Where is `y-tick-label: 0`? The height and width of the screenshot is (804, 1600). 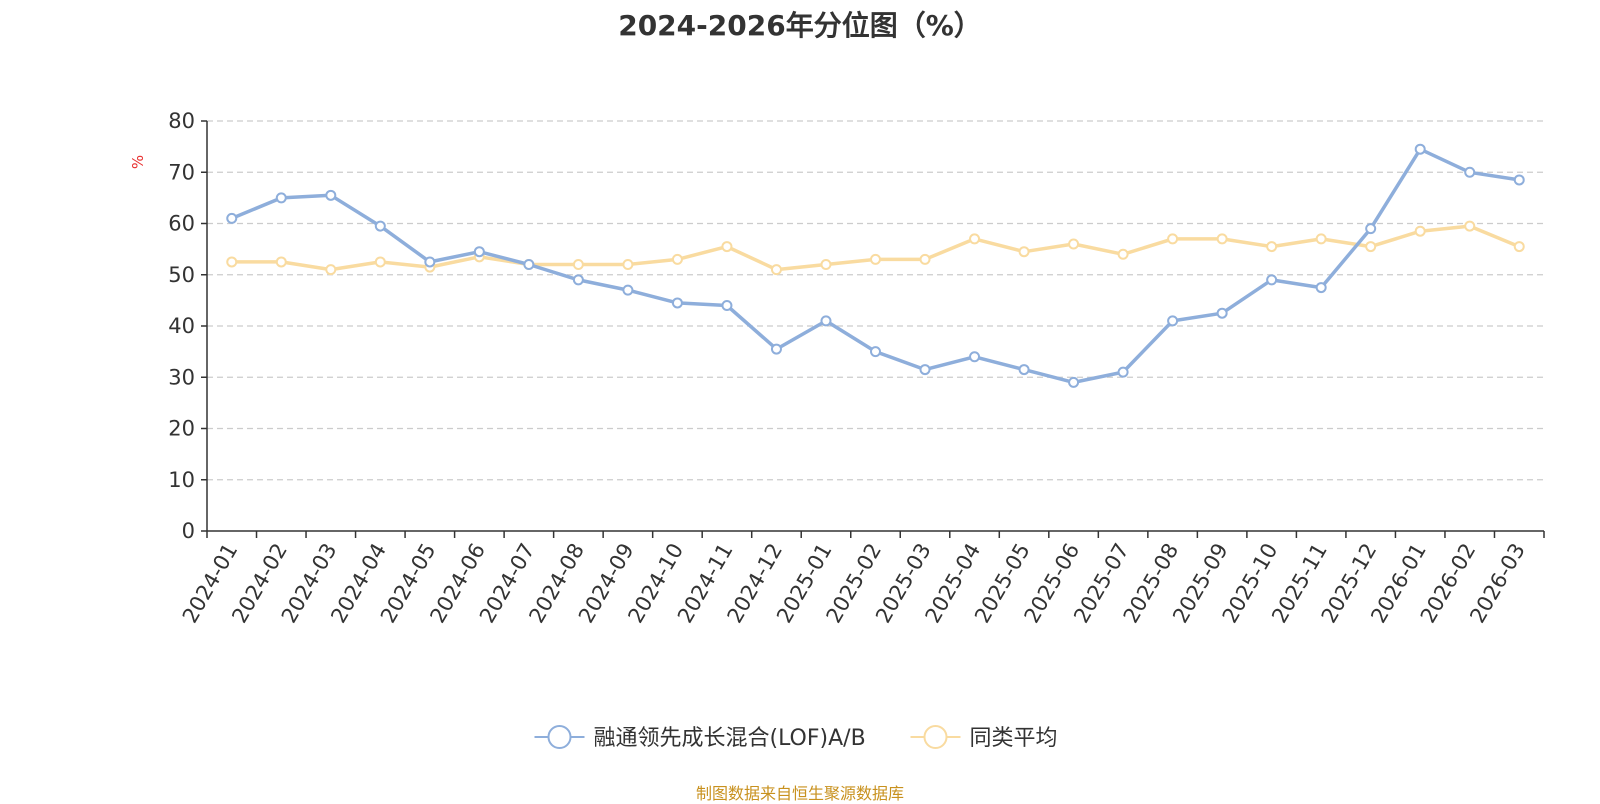 y-tick-label: 0 is located at coordinates (188, 531).